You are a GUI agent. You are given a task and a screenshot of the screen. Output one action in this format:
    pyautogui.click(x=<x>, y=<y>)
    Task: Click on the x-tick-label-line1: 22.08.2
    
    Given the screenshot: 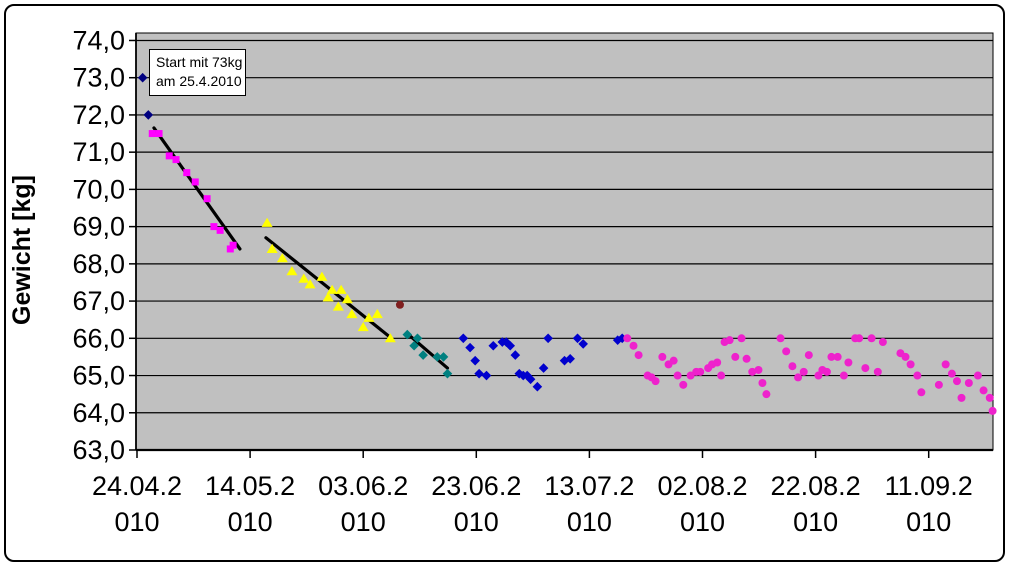 What is the action you would take?
    pyautogui.click(x=816, y=486)
    